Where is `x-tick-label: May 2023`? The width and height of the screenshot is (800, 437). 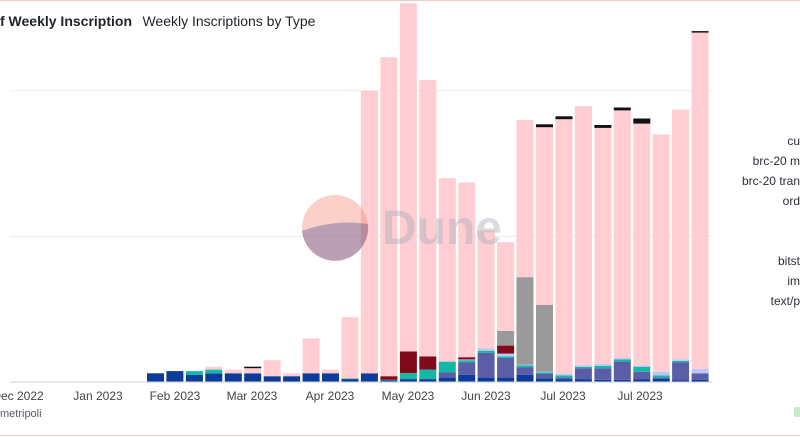 x-tick-label: May 2023 is located at coordinates (408, 396).